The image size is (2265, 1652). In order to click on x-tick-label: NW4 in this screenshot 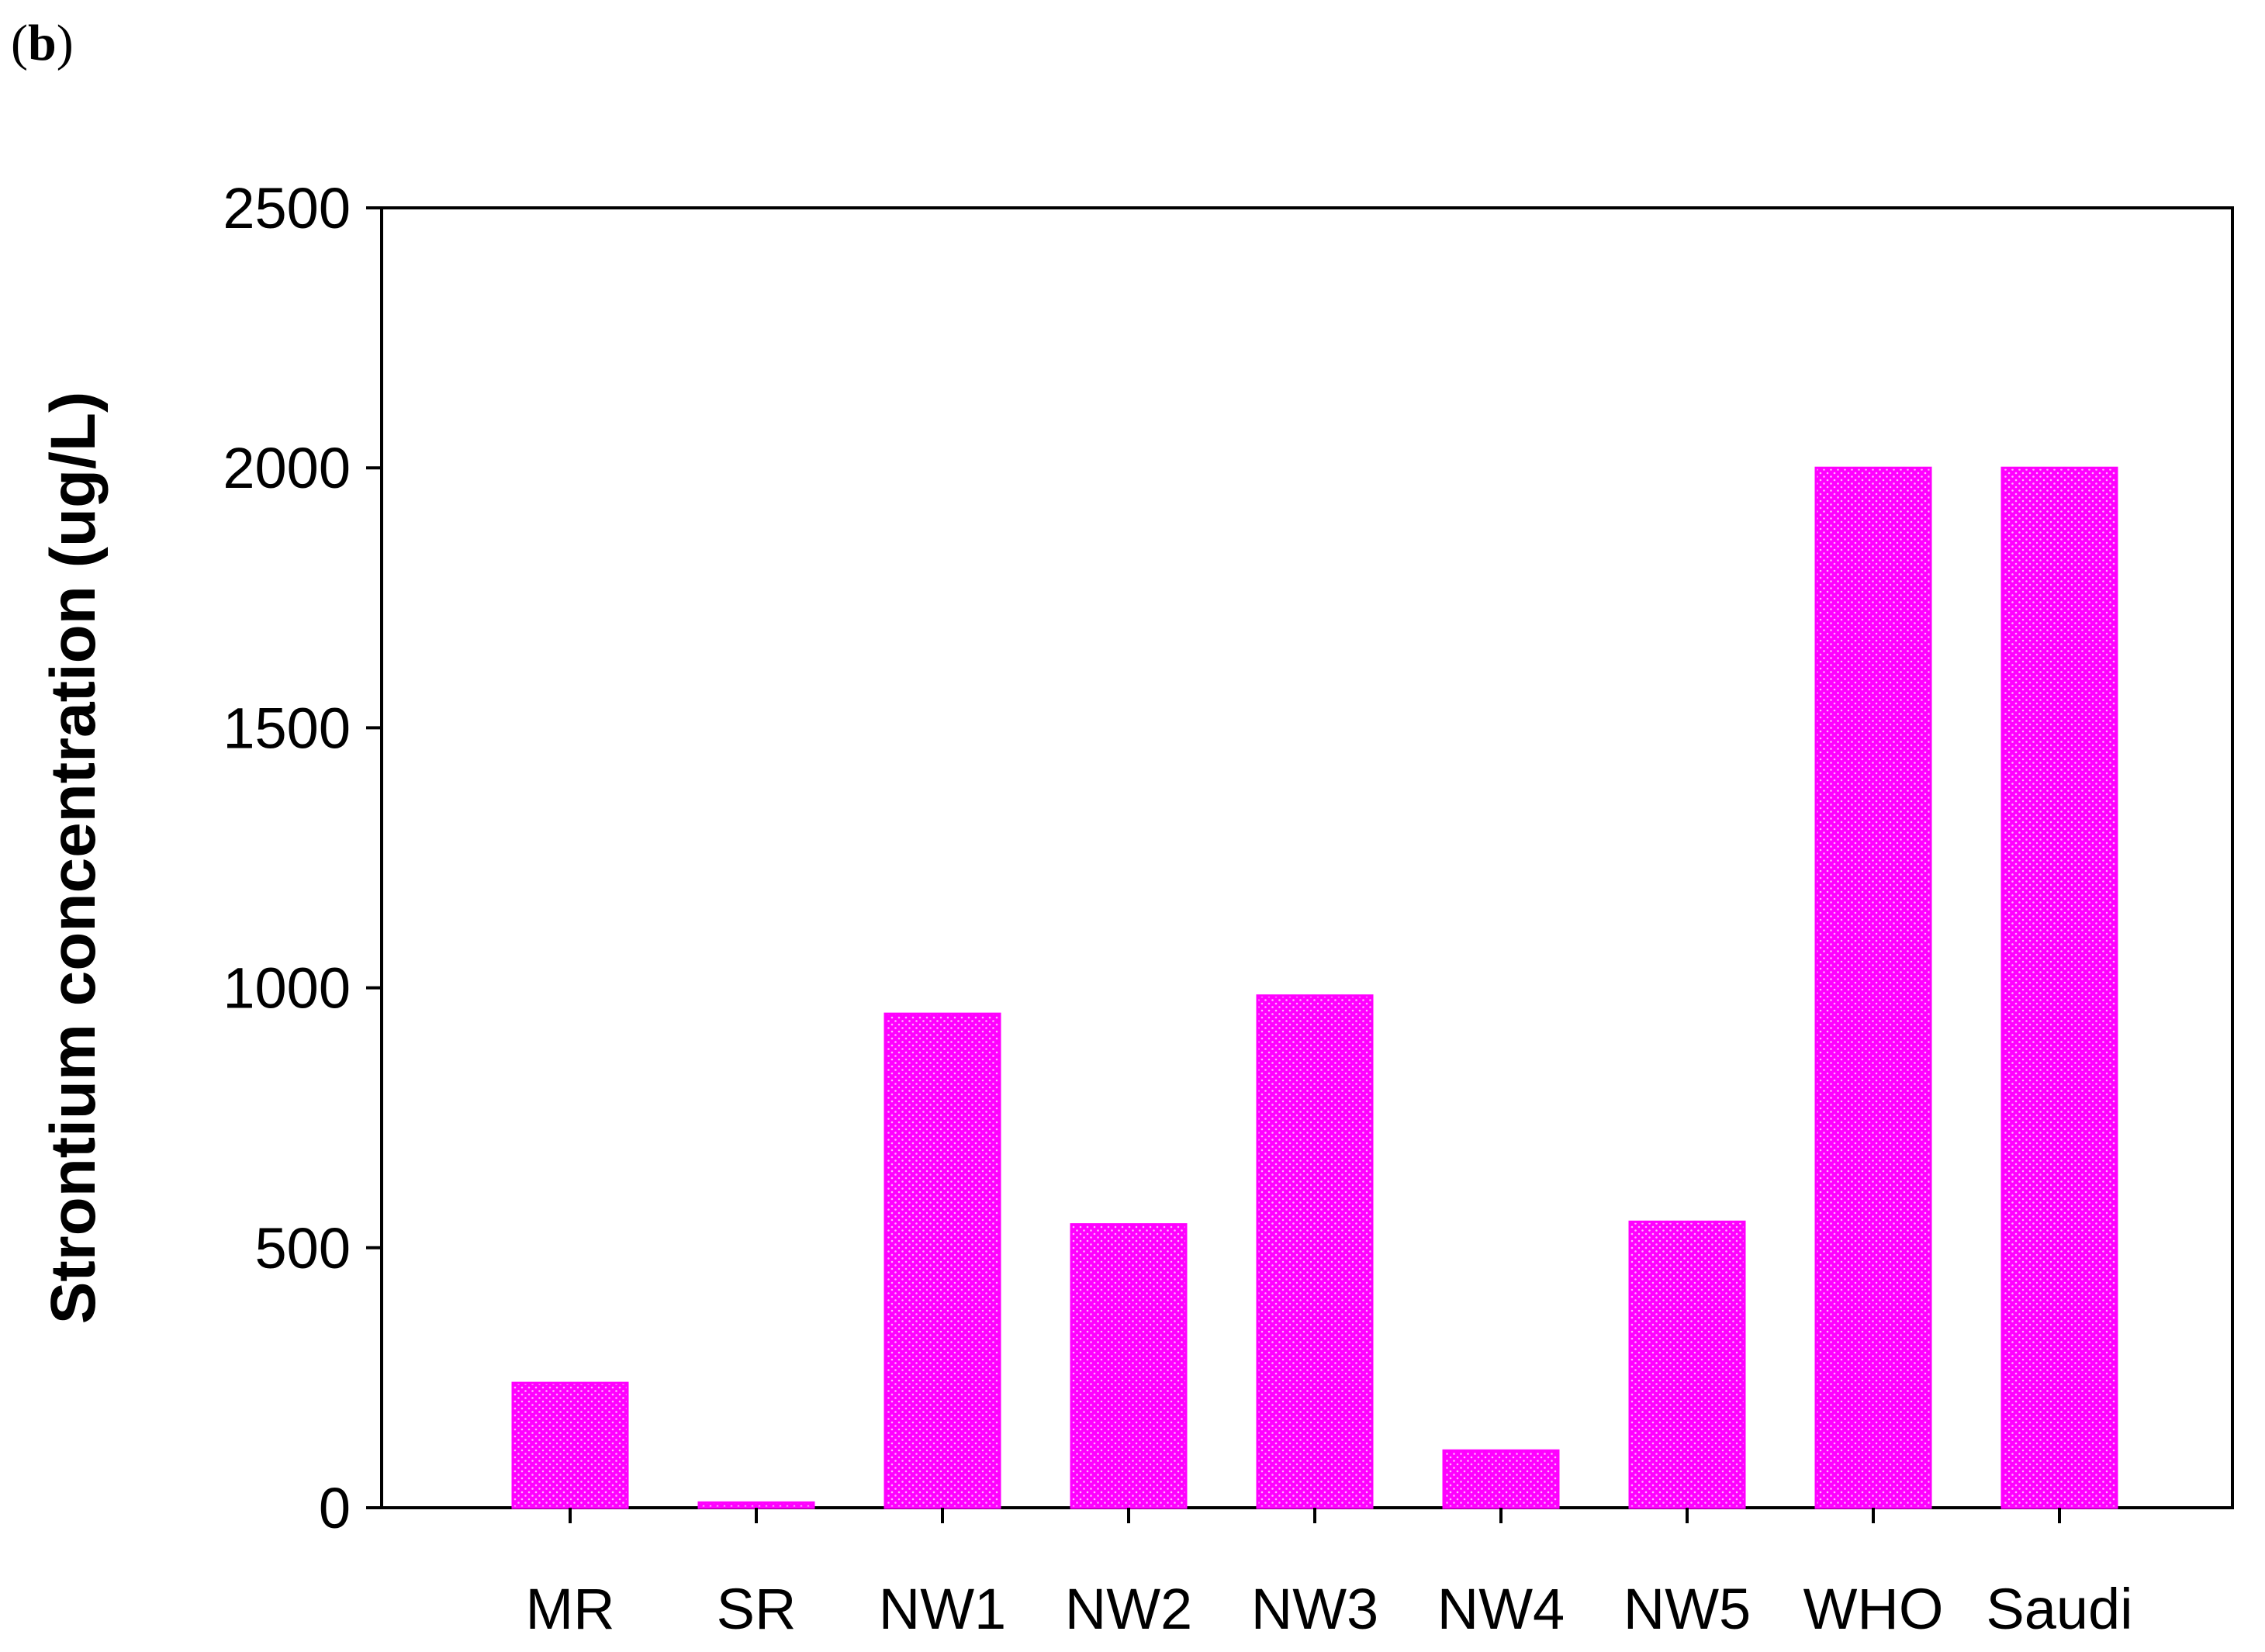, I will do `click(1501, 1609)`.